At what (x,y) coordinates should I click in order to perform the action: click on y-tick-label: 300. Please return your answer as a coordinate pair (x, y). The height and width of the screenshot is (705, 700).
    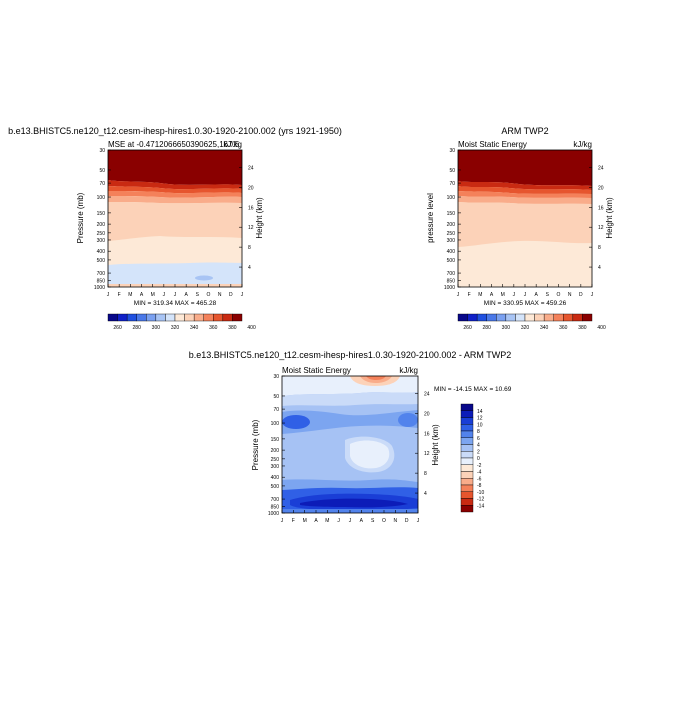
    Looking at the image, I should click on (451, 241).